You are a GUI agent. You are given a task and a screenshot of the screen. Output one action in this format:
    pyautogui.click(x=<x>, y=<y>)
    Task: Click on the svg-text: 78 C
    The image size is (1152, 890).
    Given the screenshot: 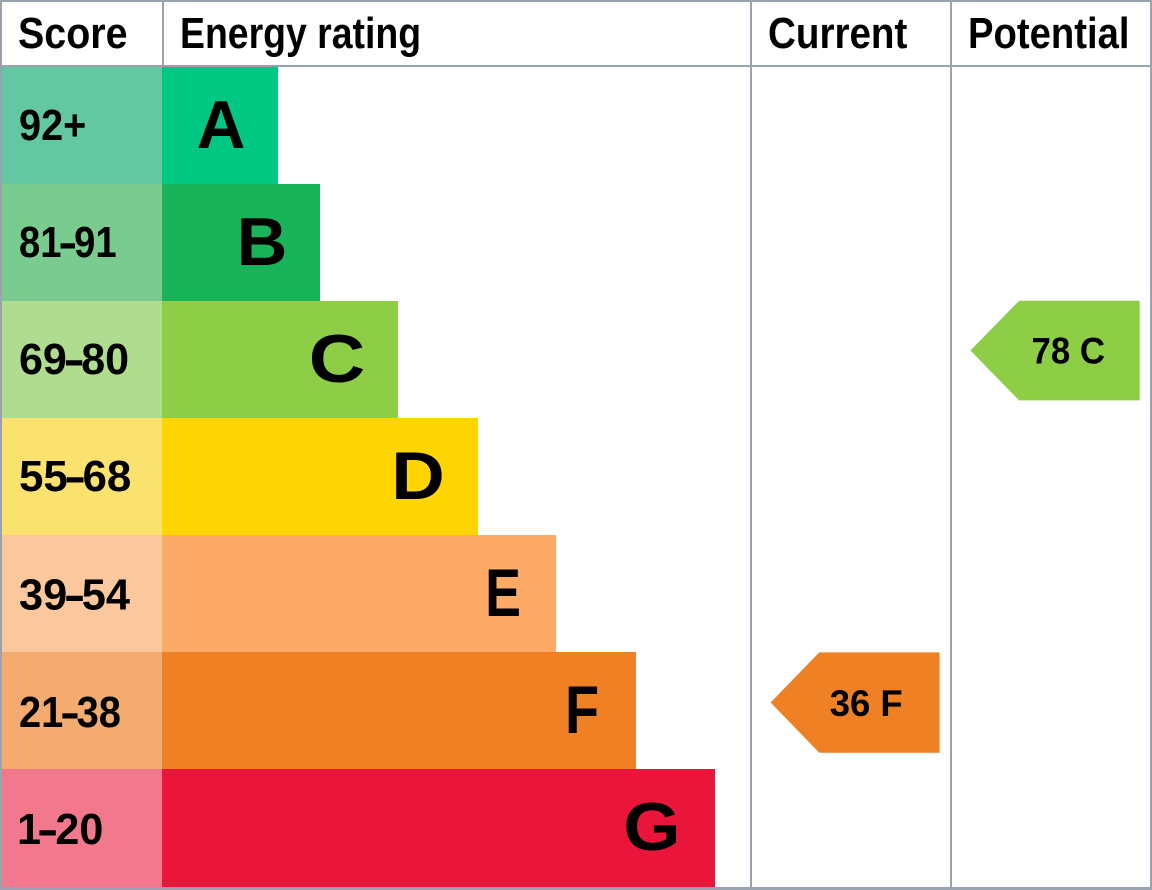 What is the action you would take?
    pyautogui.click(x=1069, y=351)
    